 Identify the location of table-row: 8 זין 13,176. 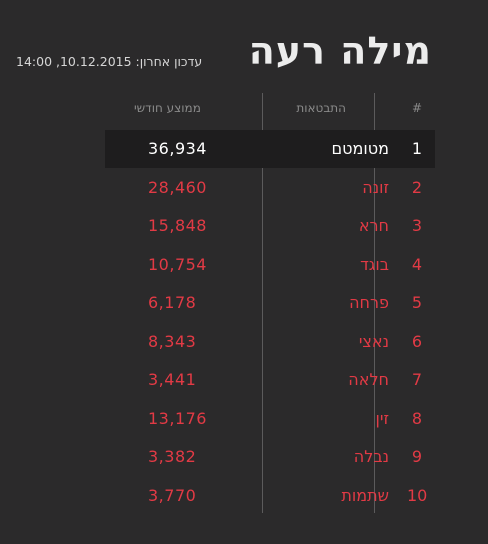
(270, 419).